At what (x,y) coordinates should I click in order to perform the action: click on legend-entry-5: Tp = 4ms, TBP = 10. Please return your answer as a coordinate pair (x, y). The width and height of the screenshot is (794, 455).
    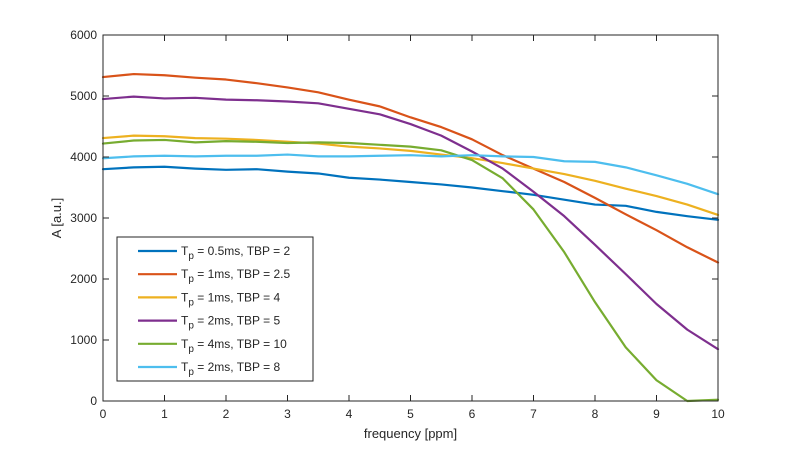
    Looking at the image, I should click on (234, 346).